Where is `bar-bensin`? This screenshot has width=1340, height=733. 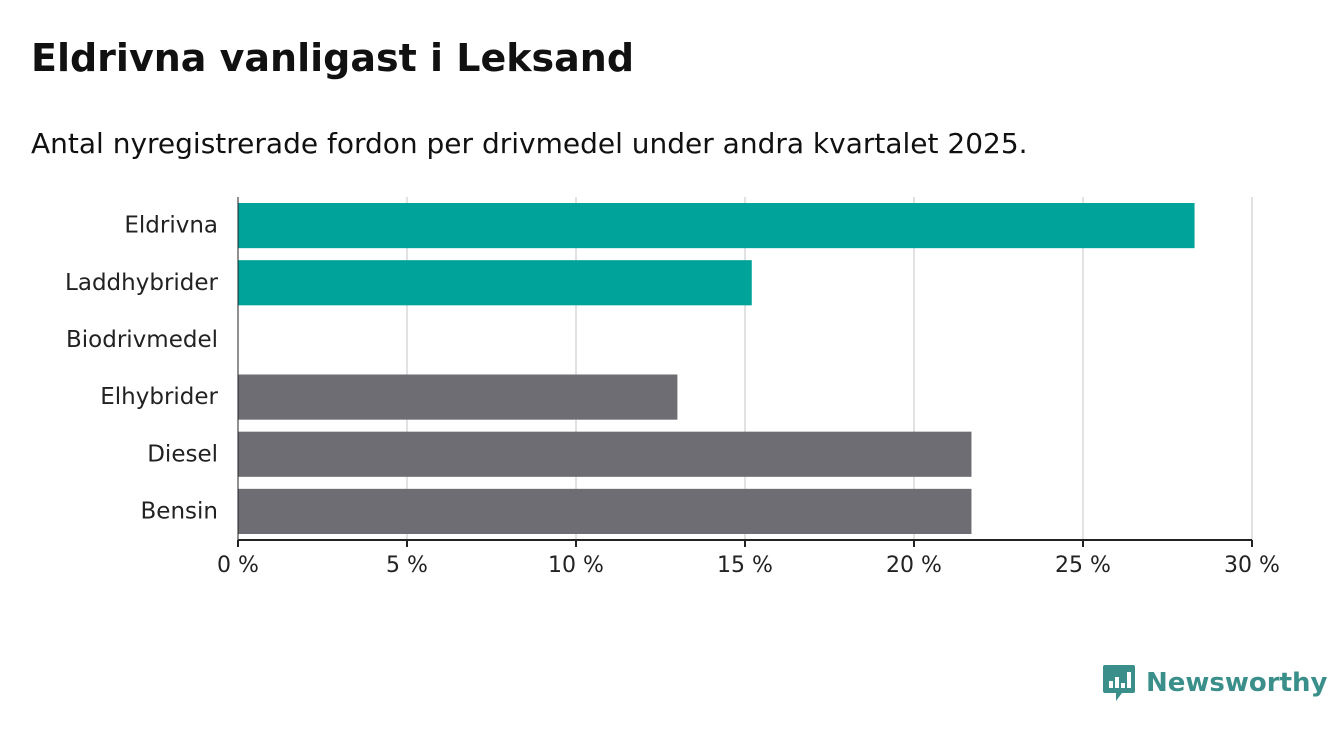 bar-bensin is located at coordinates (605, 511).